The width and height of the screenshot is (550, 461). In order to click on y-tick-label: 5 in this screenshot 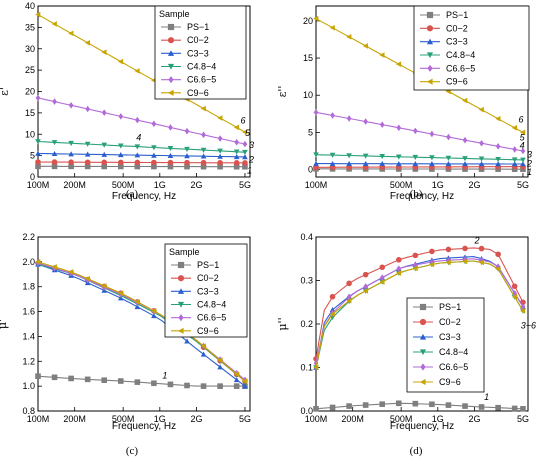, I will do `click(310, 132)`.